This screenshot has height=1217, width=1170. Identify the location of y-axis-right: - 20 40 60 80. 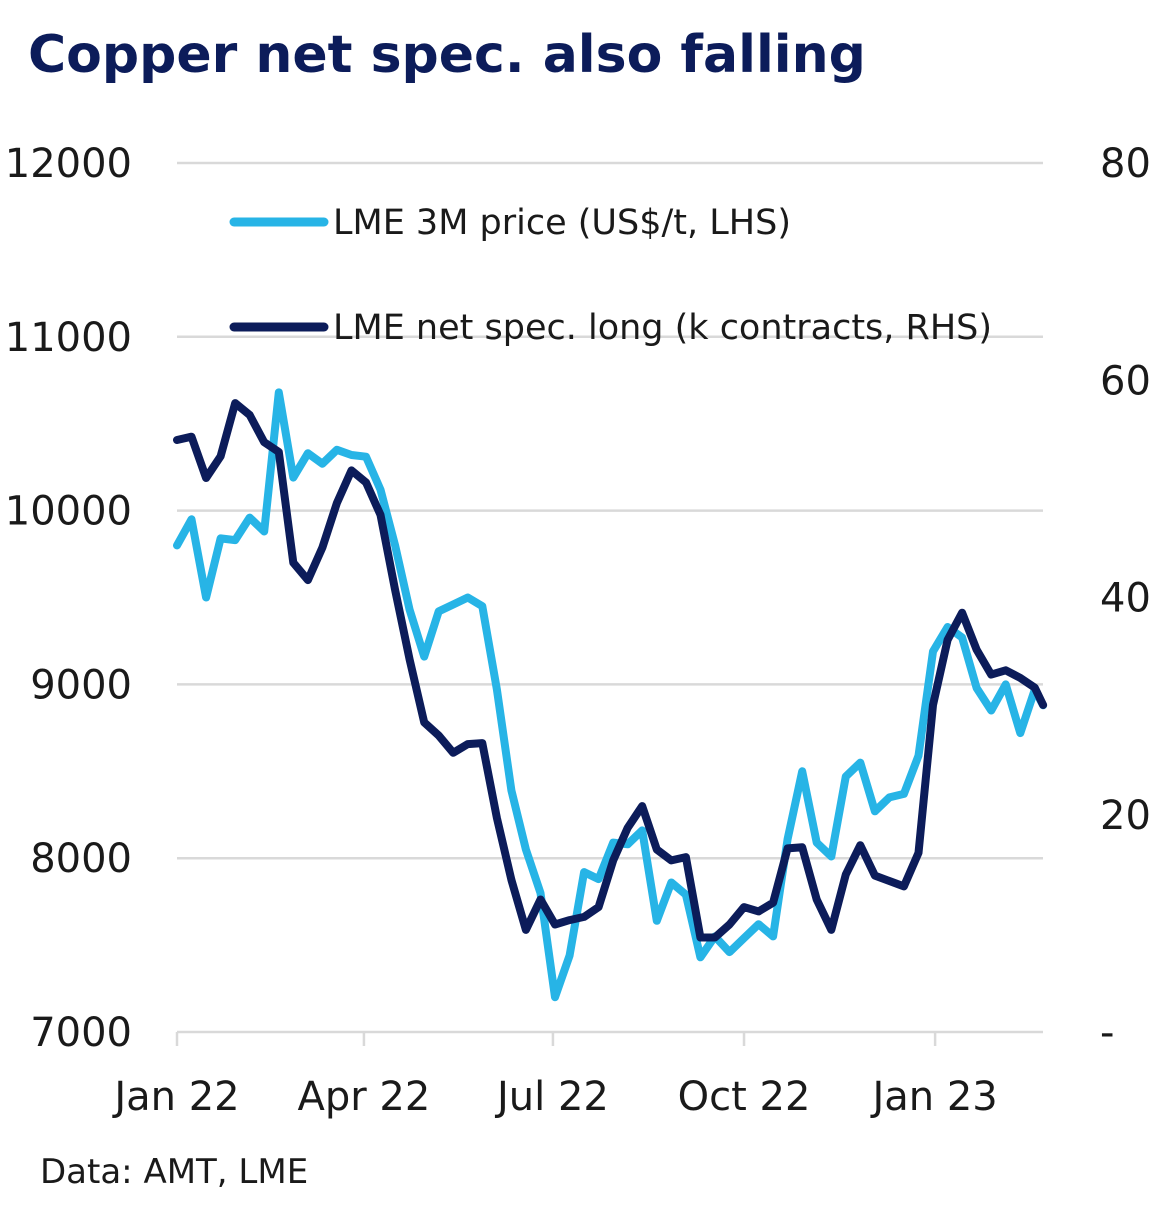
(1125, 598).